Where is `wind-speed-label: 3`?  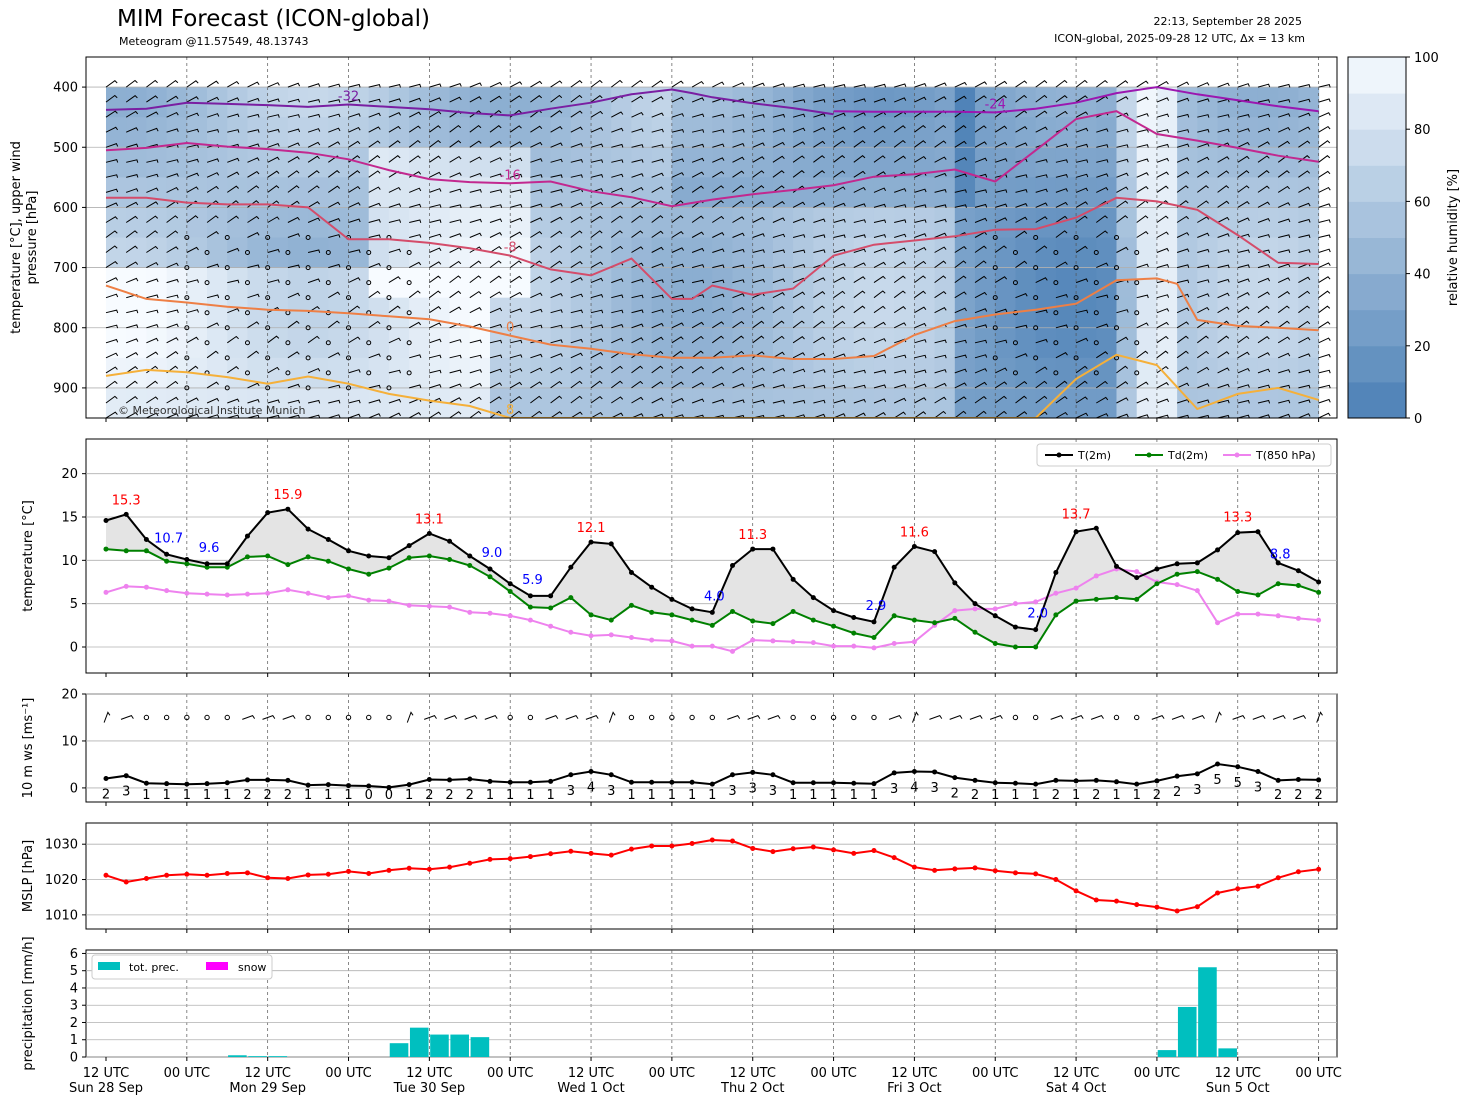
wind-speed-label: 3 is located at coordinates (571, 791).